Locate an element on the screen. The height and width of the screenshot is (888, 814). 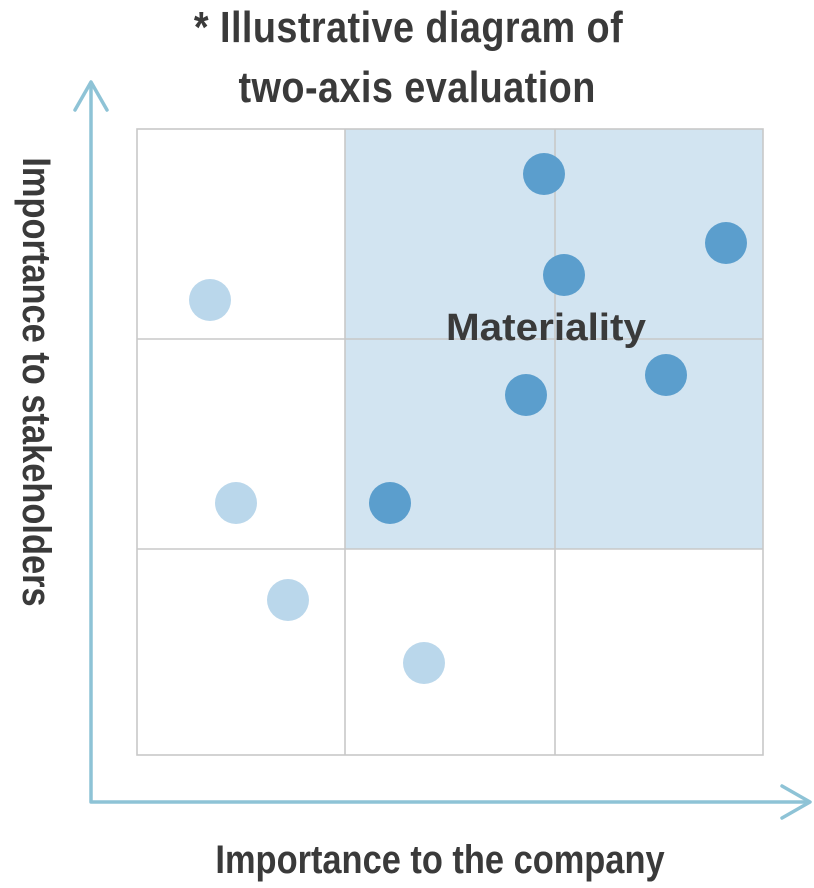
materiality-label: Materiality is located at coordinates (546, 328).